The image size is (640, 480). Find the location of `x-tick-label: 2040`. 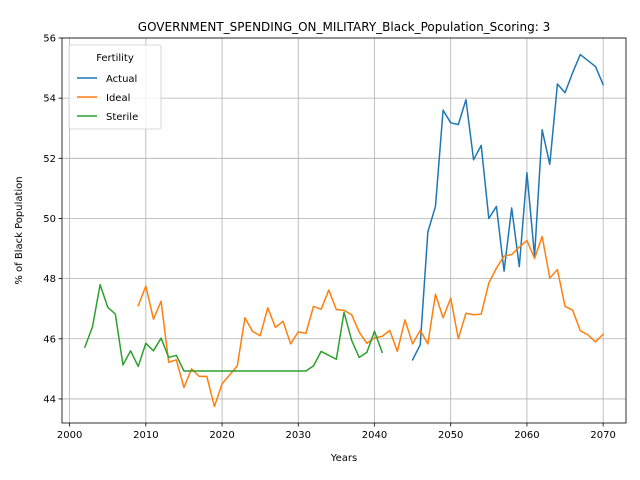

x-tick-label: 2040 is located at coordinates (374, 435).